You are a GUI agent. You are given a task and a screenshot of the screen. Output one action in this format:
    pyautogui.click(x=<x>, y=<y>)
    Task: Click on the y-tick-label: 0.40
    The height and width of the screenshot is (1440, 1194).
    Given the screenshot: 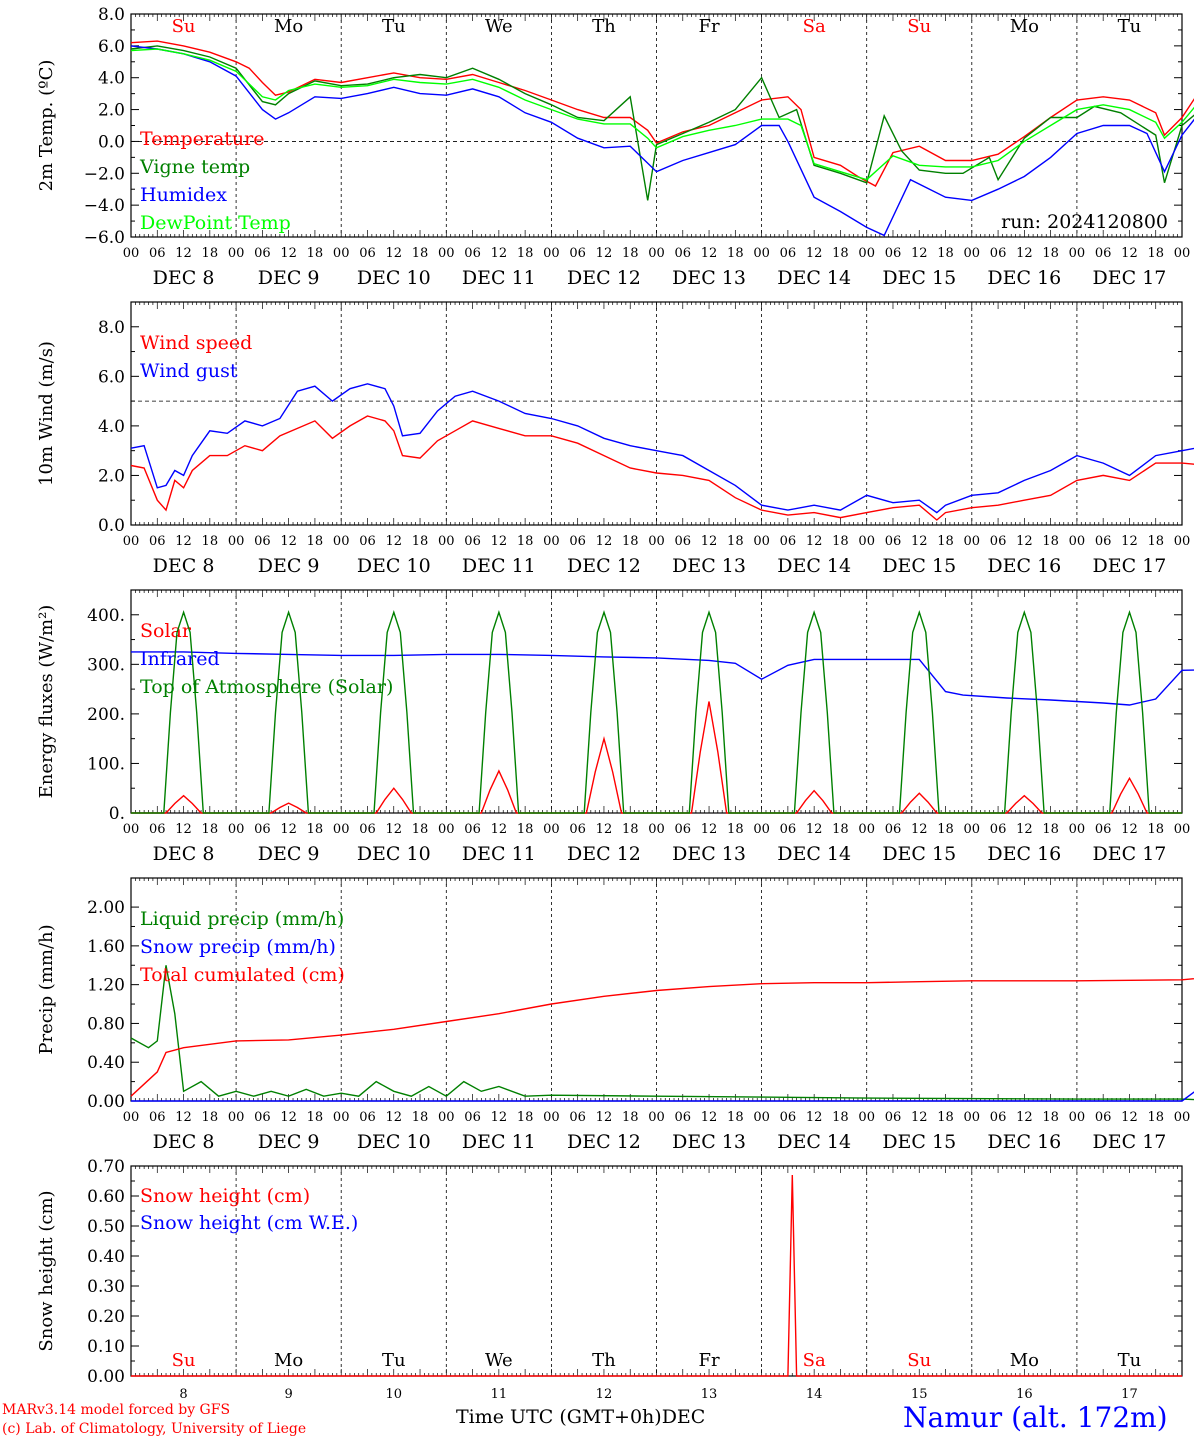 What is the action you would take?
    pyautogui.click(x=106, y=1257)
    